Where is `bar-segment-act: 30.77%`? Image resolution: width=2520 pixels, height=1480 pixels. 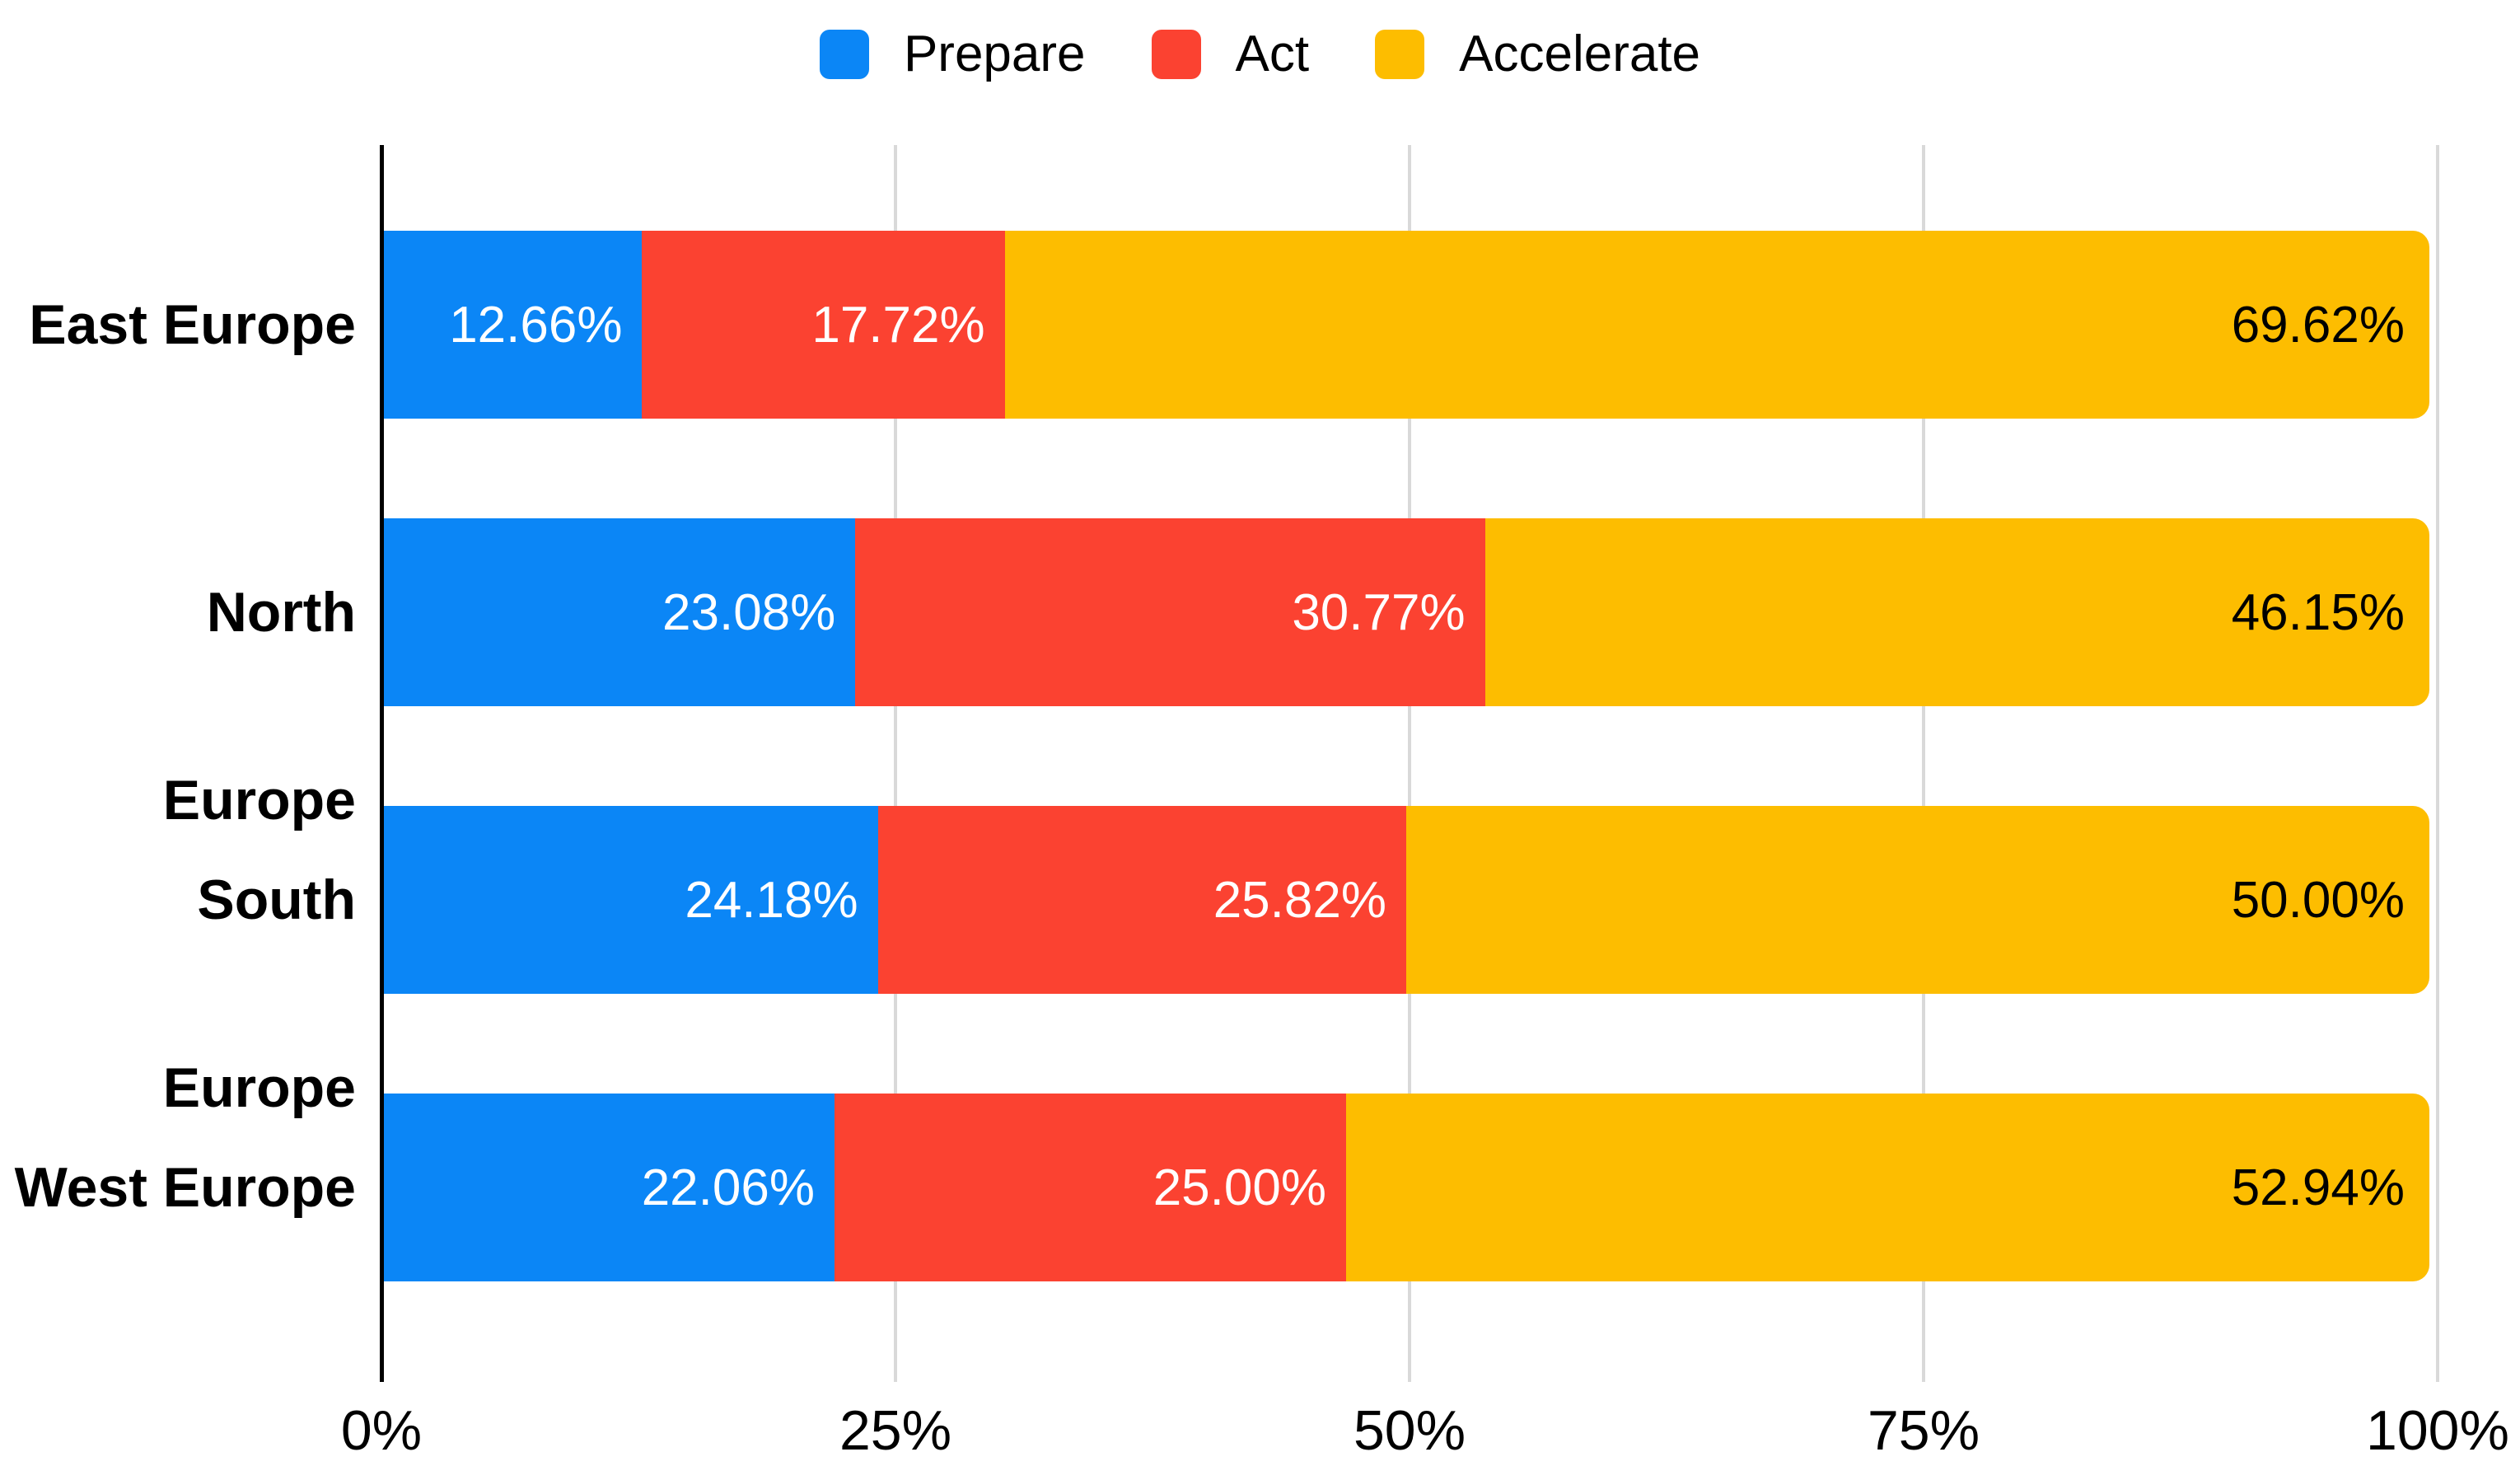 bar-segment-act: 30.77% is located at coordinates (1170, 612).